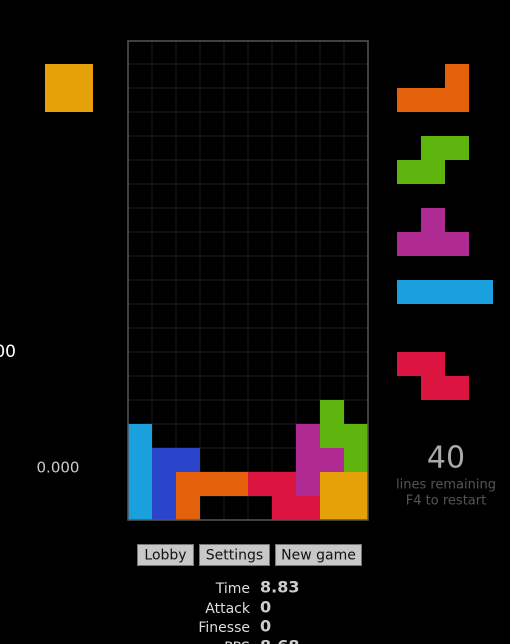  I want to click on board-cells, so click(248, 460).